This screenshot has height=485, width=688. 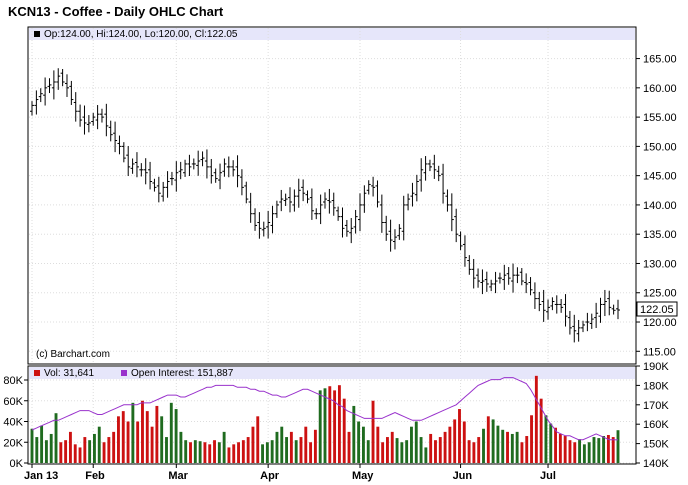 What do you see at coordinates (270, 476) in the screenshot?
I see `x-tick-label: Apr` at bounding box center [270, 476].